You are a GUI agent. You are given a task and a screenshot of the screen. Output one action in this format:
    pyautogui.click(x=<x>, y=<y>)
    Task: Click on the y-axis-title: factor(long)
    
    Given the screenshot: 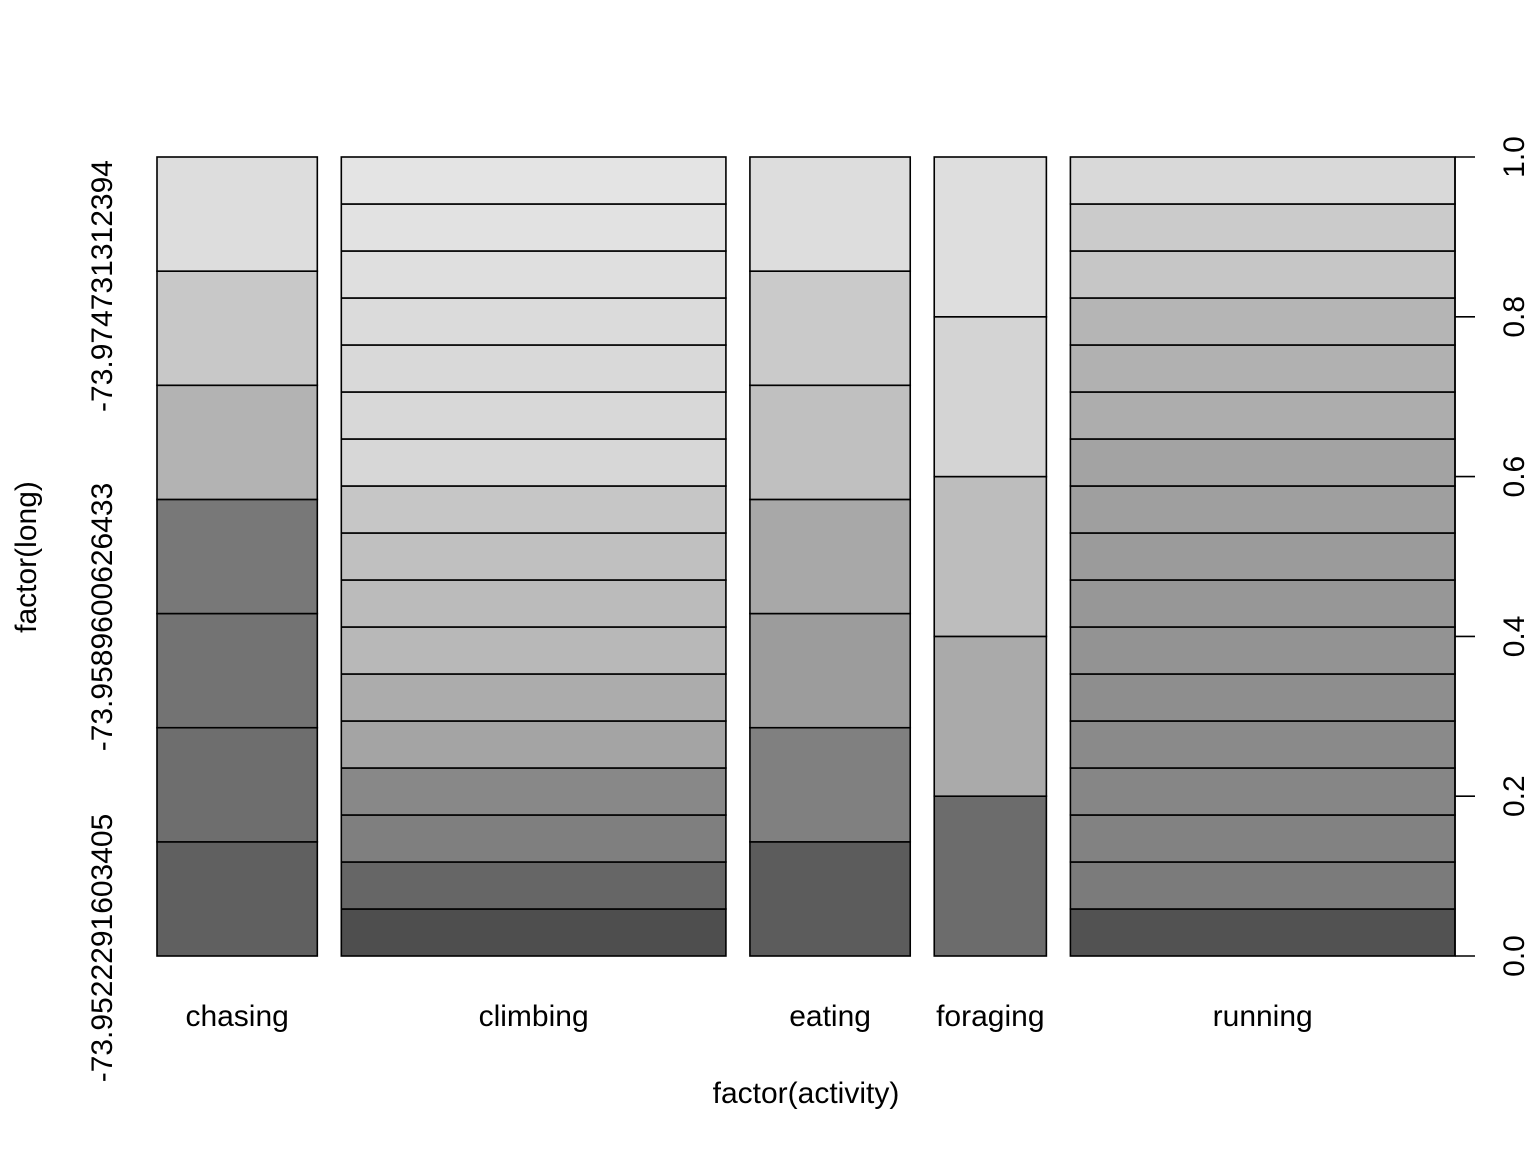 What is the action you would take?
    pyautogui.click(x=26, y=557)
    